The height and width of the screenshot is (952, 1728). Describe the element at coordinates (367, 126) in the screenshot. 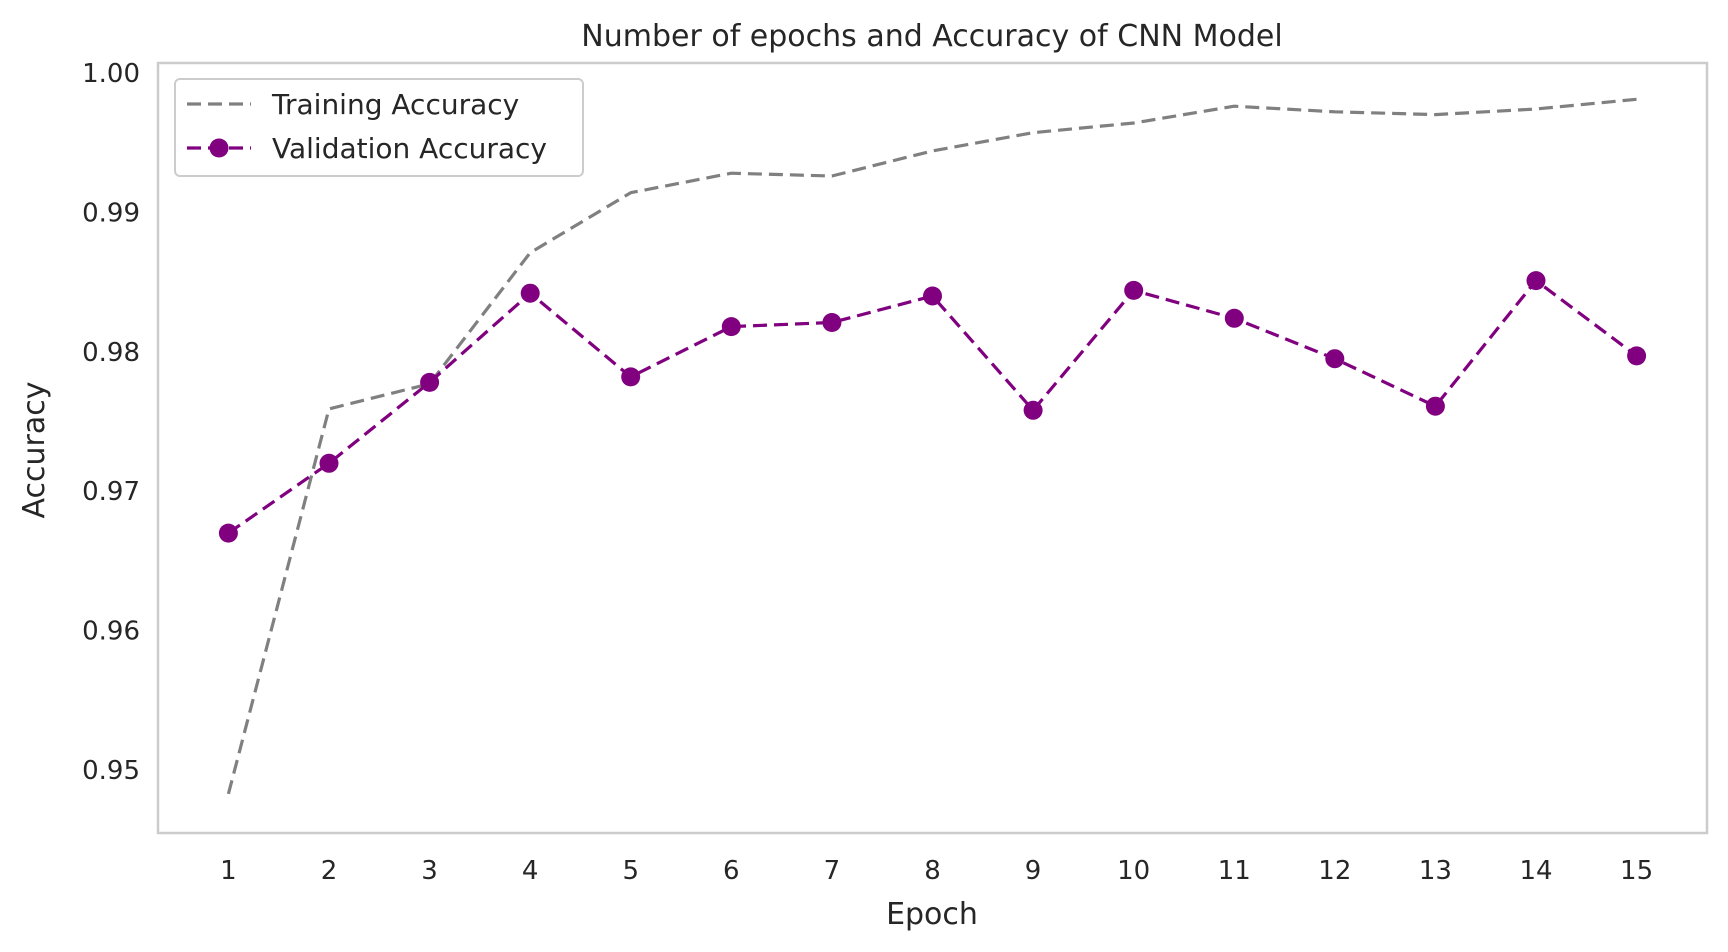

I see `legend-entries: Training Accuracy Validation Accuracy` at that location.